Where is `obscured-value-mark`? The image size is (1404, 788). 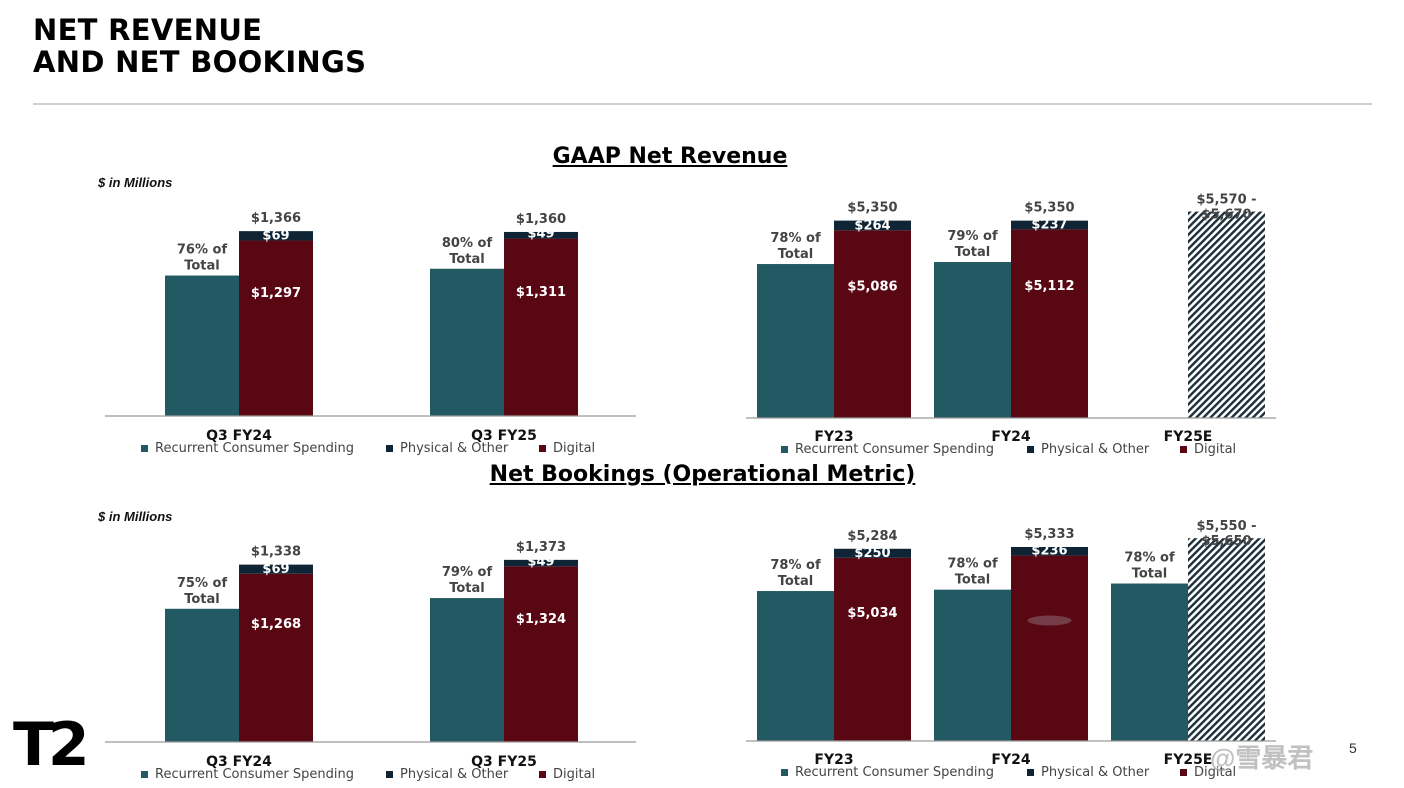 obscured-value-mark is located at coordinates (1049, 620).